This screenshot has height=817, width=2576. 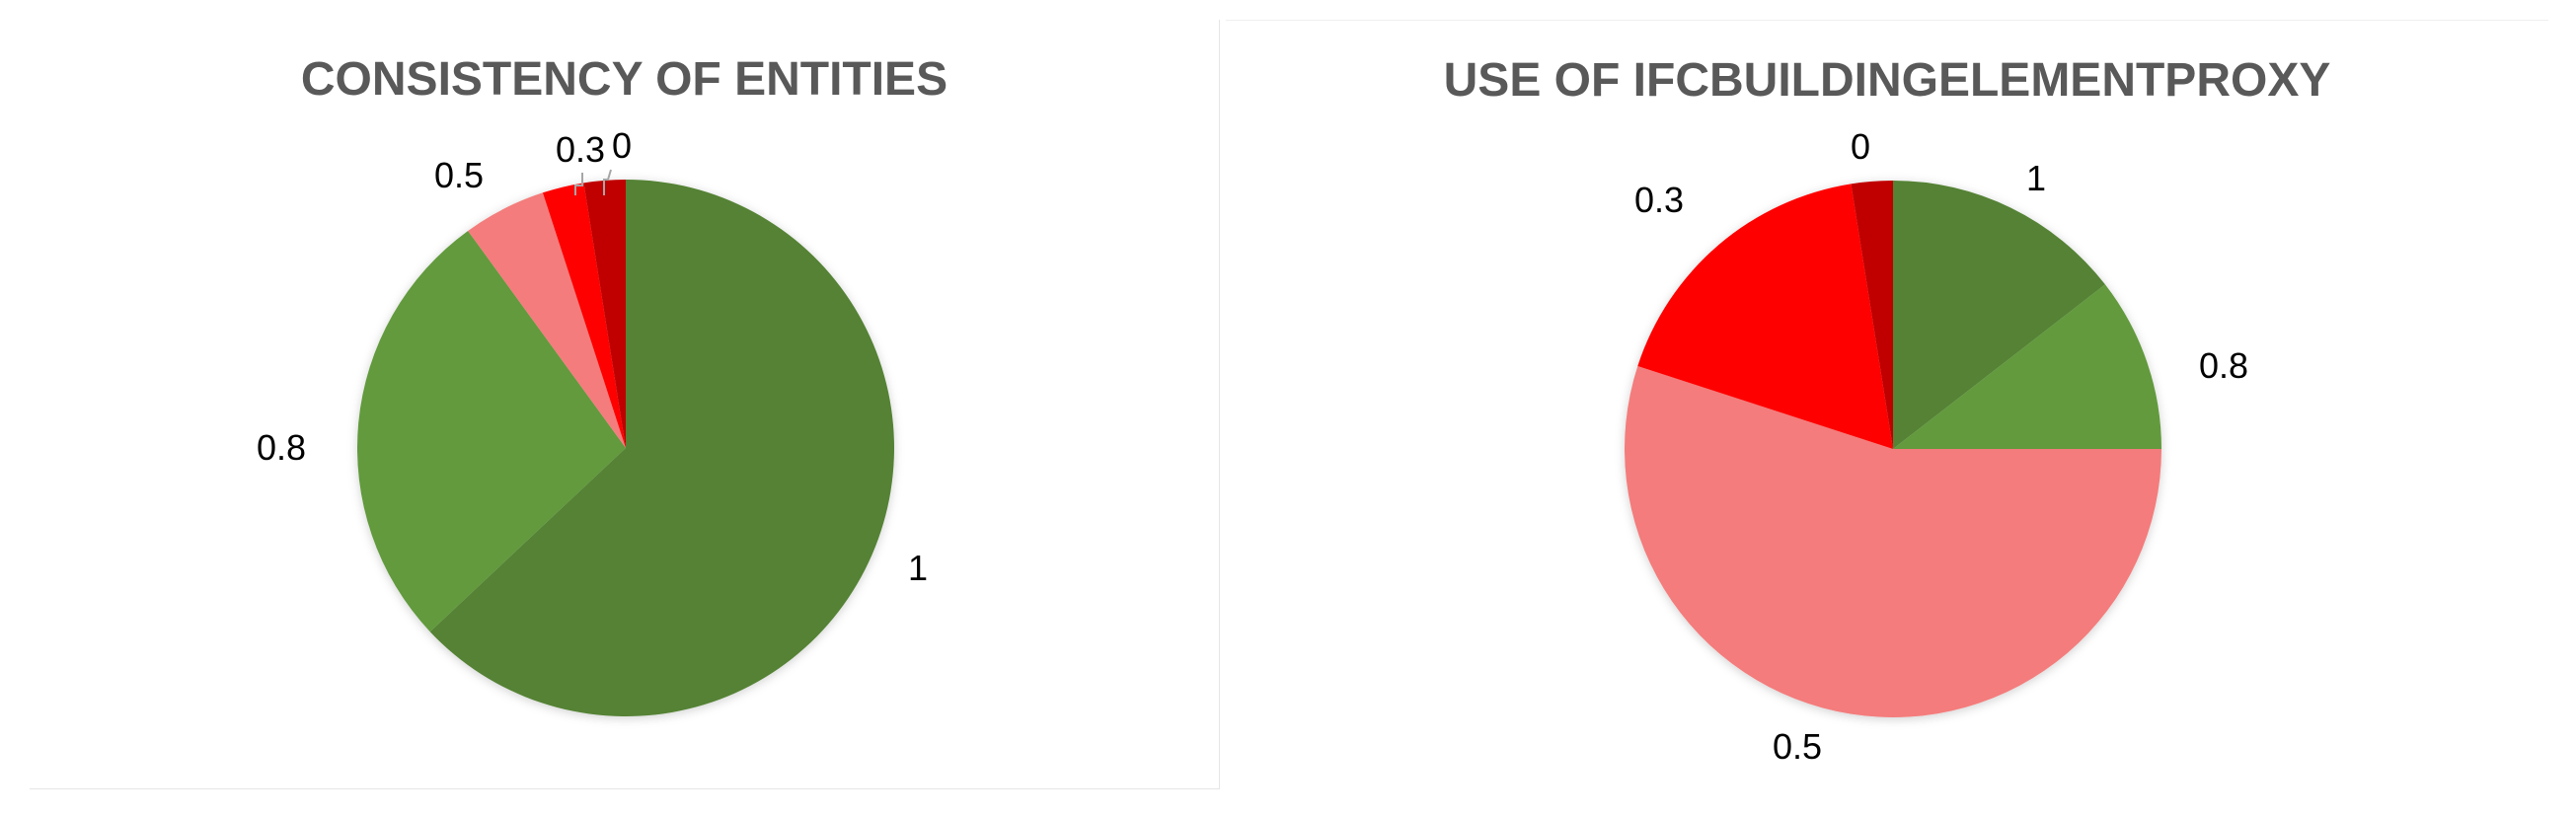 I want to click on chart-title: CONSISTENCY OF ENTITIES, so click(x=624, y=79).